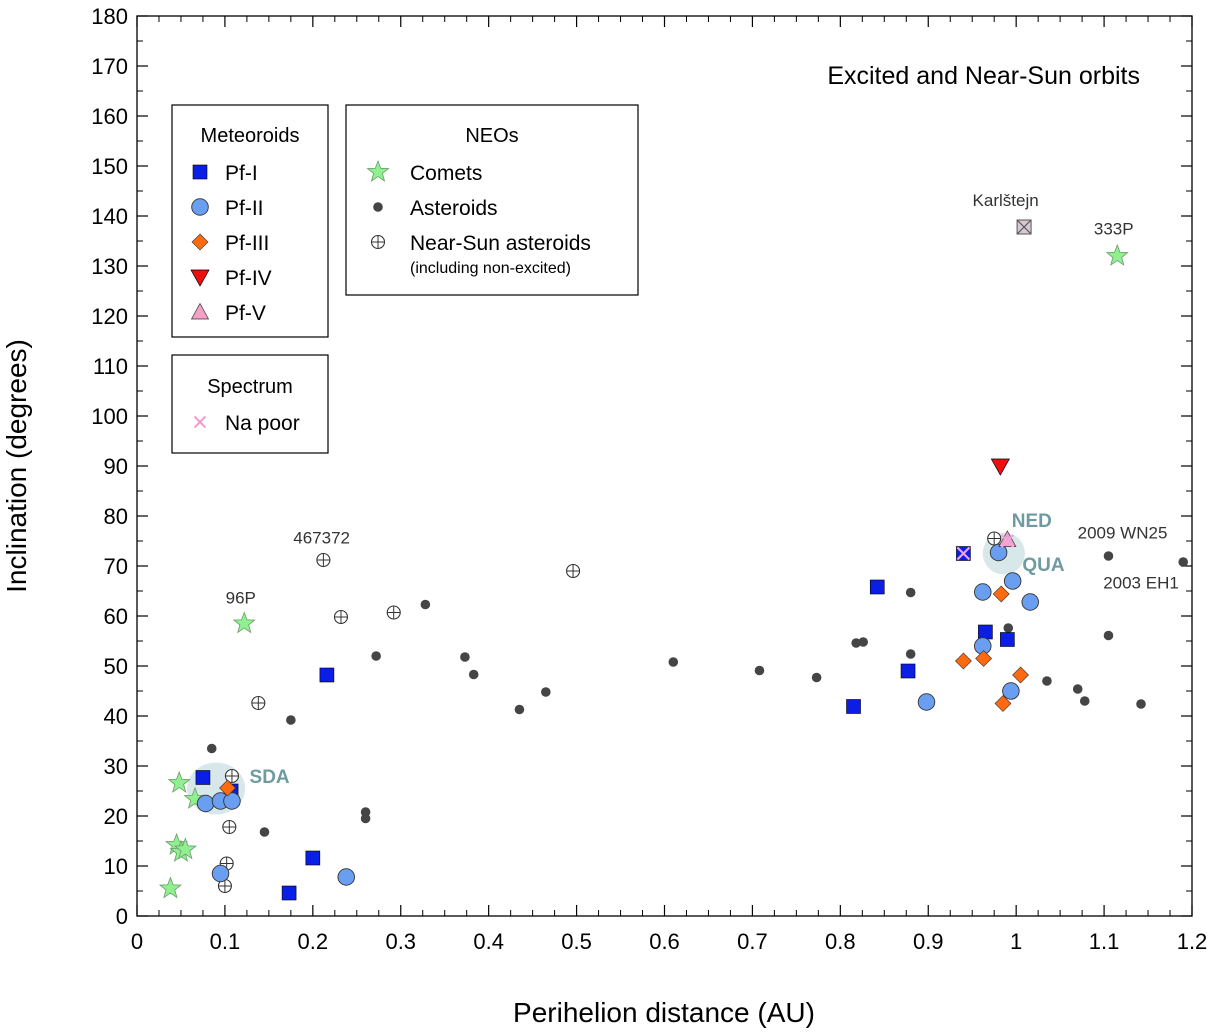  I want to click on legend-label: Comets, so click(446, 173).